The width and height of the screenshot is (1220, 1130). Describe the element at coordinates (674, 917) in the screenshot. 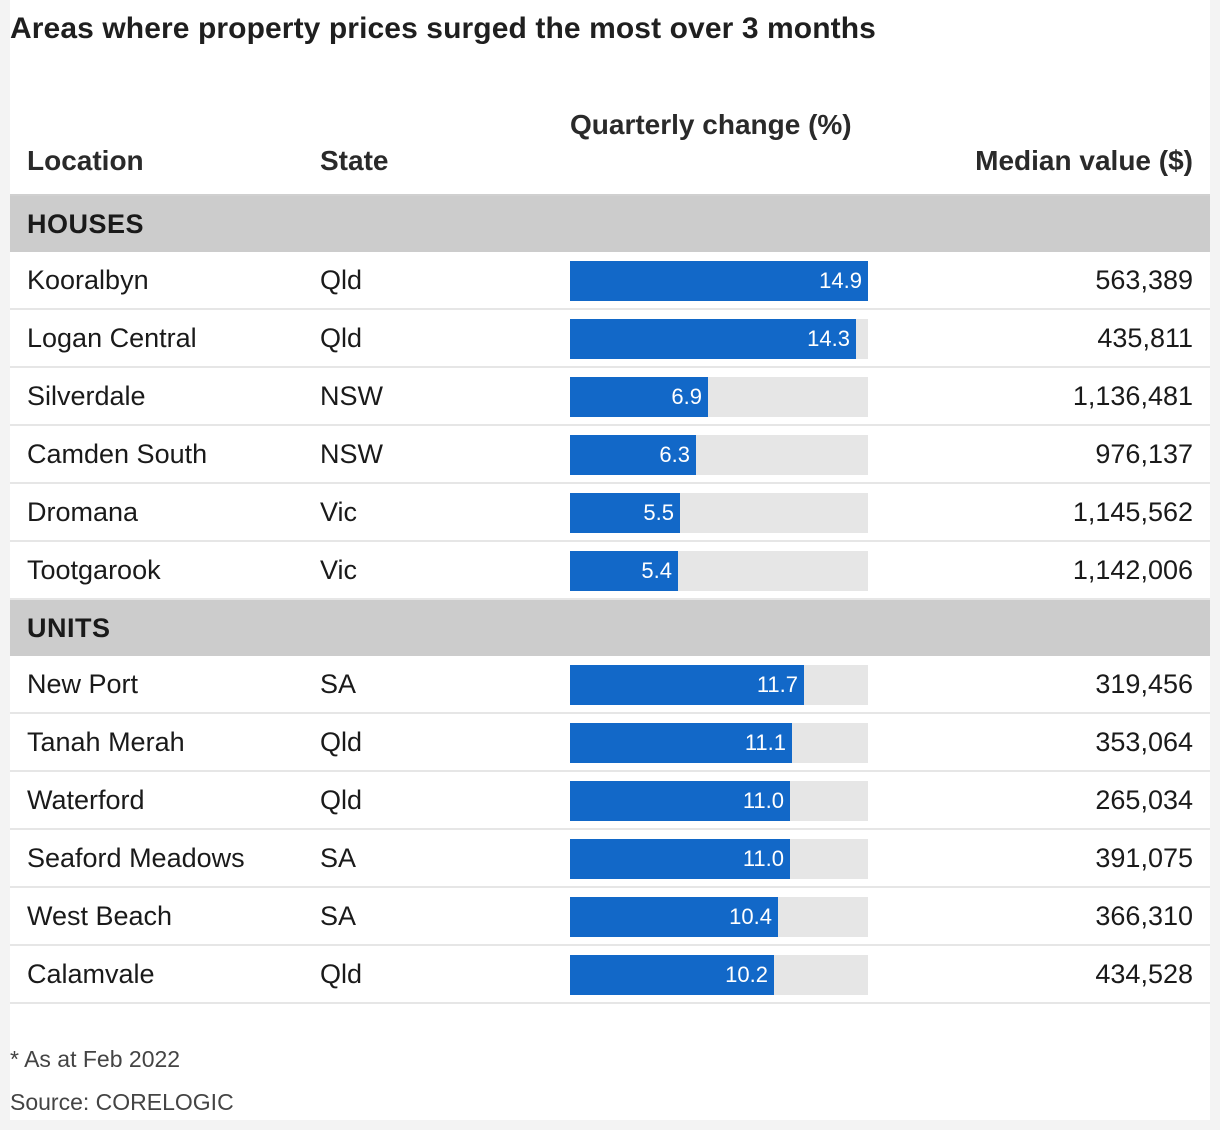

I see `bar: 10.4` at that location.